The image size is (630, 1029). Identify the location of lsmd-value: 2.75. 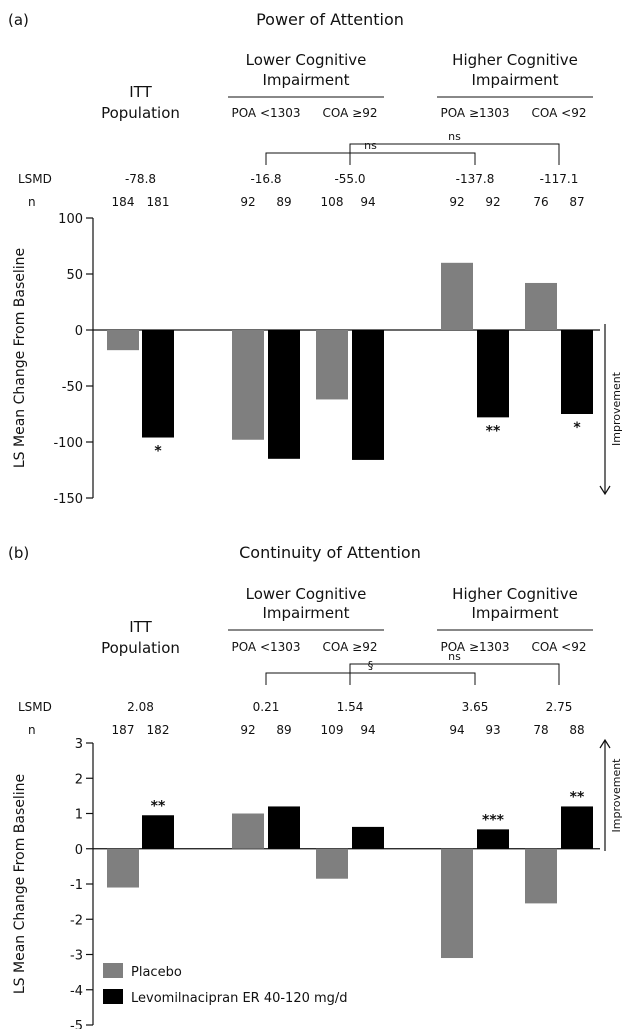
(559, 707).